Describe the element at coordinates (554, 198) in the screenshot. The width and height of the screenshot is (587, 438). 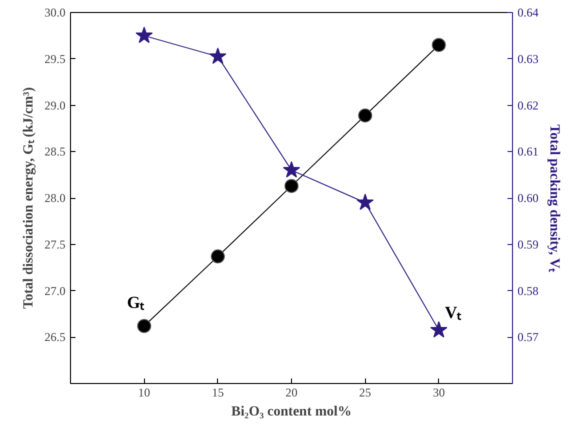
I see `y2-axis-title: Total packing density, Vₜ` at that location.